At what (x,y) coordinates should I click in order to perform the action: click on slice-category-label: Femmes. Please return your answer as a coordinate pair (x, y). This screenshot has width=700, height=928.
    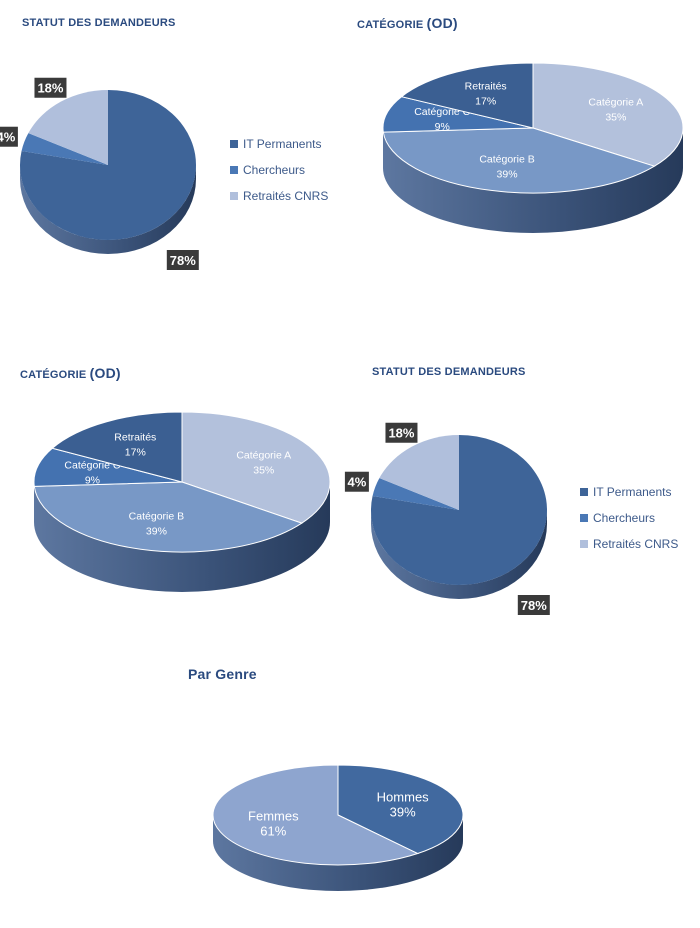
    Looking at the image, I should click on (273, 815).